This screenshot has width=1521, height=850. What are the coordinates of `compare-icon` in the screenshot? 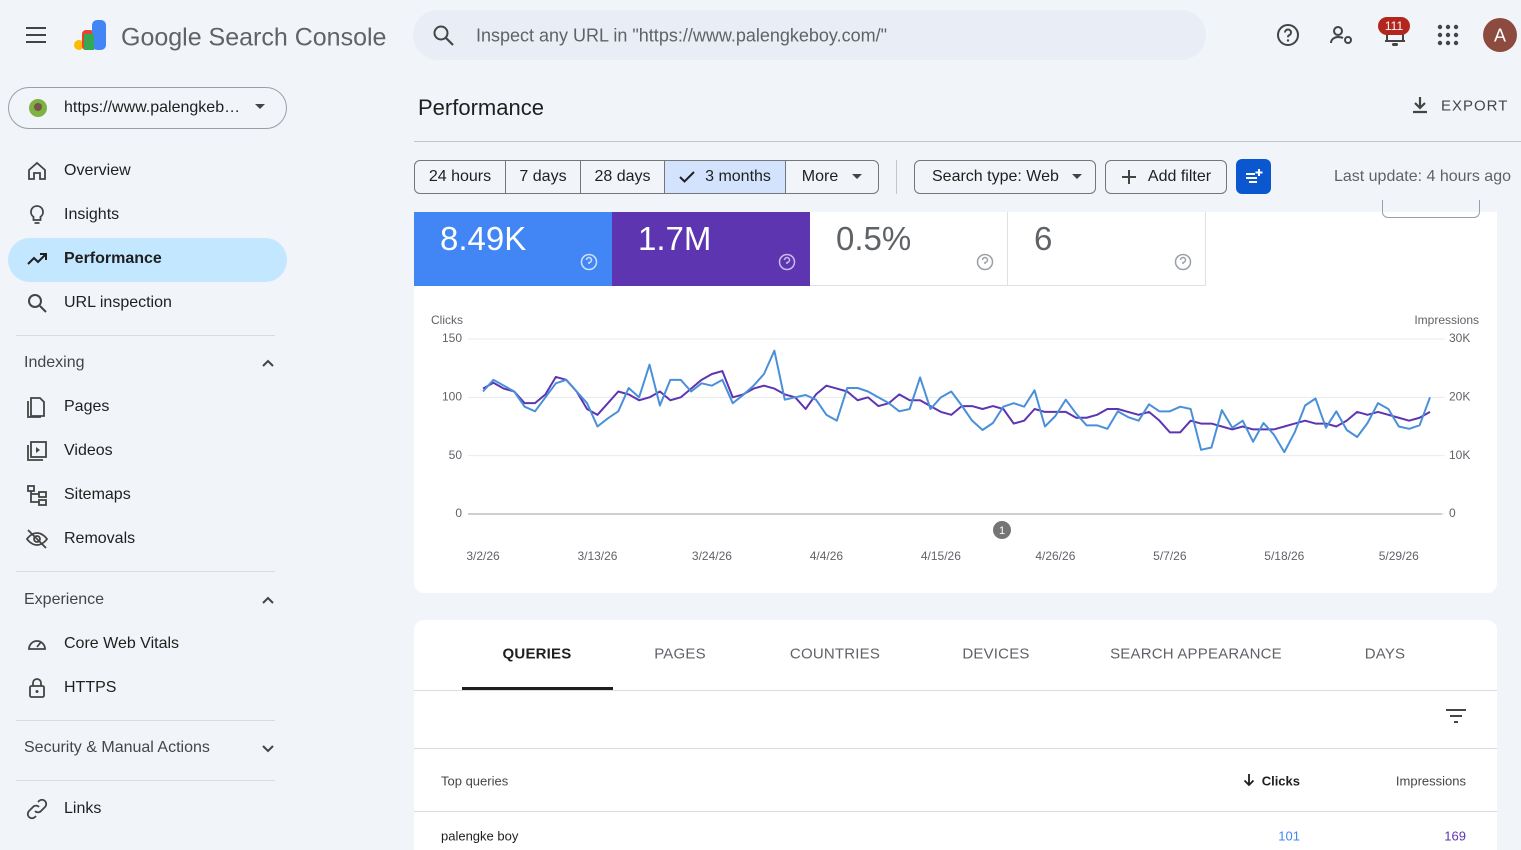 It's located at (1254, 176).